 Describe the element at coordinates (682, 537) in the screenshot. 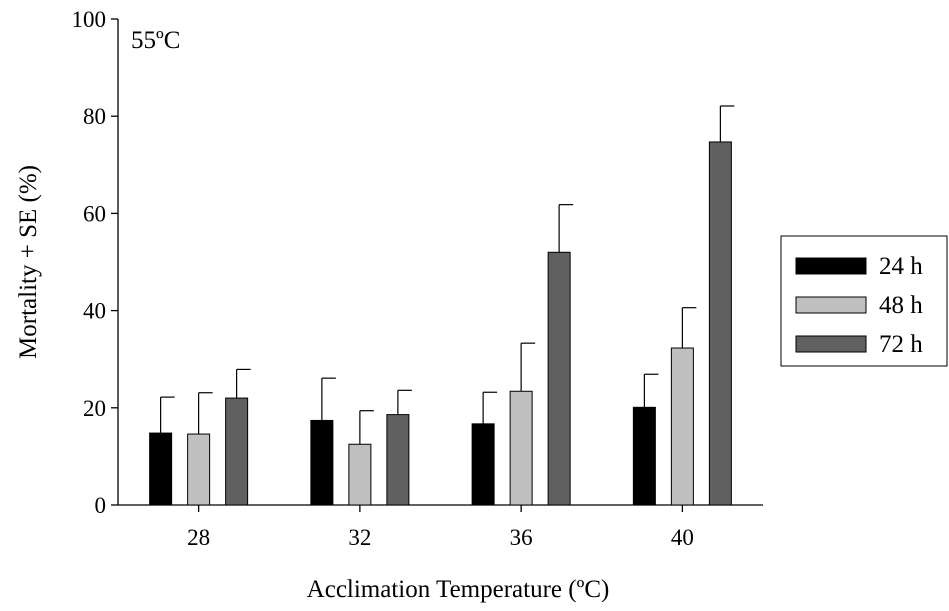

I see `x-tick-label: 40` at that location.